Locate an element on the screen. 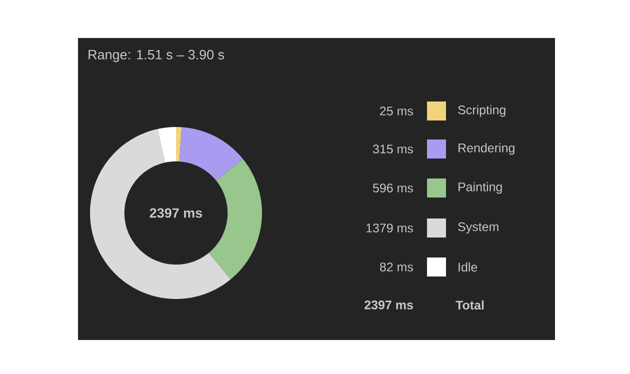  legend-label: Scripting is located at coordinates (482, 111).